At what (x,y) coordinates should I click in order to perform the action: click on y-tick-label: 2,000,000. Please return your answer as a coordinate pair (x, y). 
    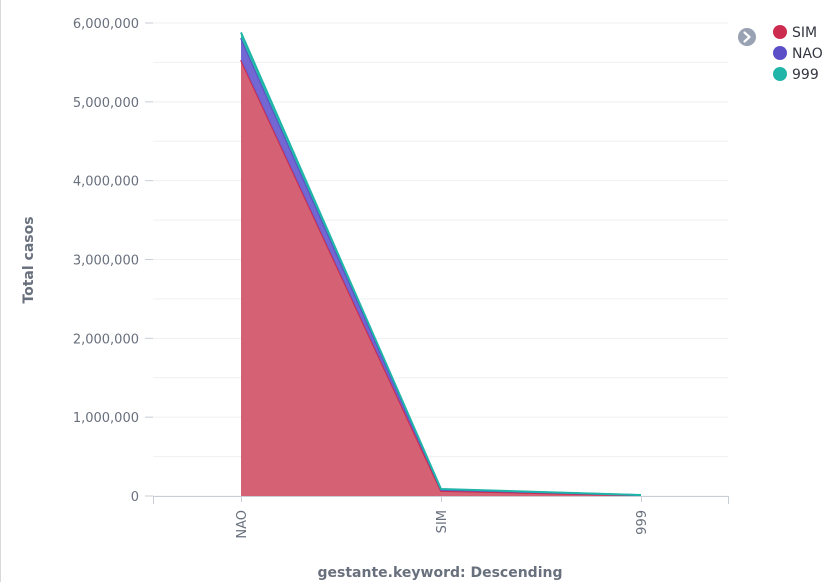
    Looking at the image, I should click on (106, 339).